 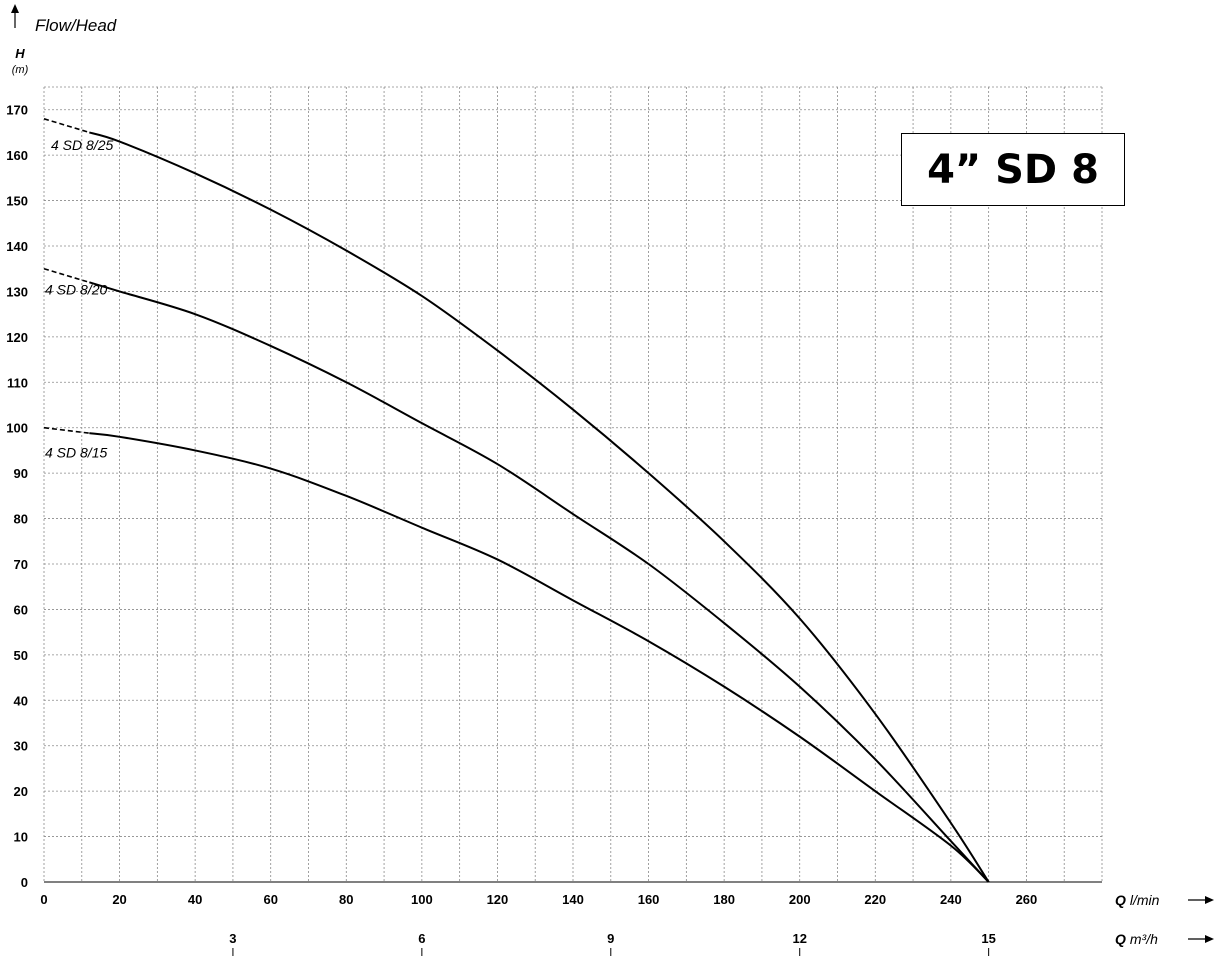 What do you see at coordinates (799, 938) in the screenshot?
I see `x2-tick-label: 12` at bounding box center [799, 938].